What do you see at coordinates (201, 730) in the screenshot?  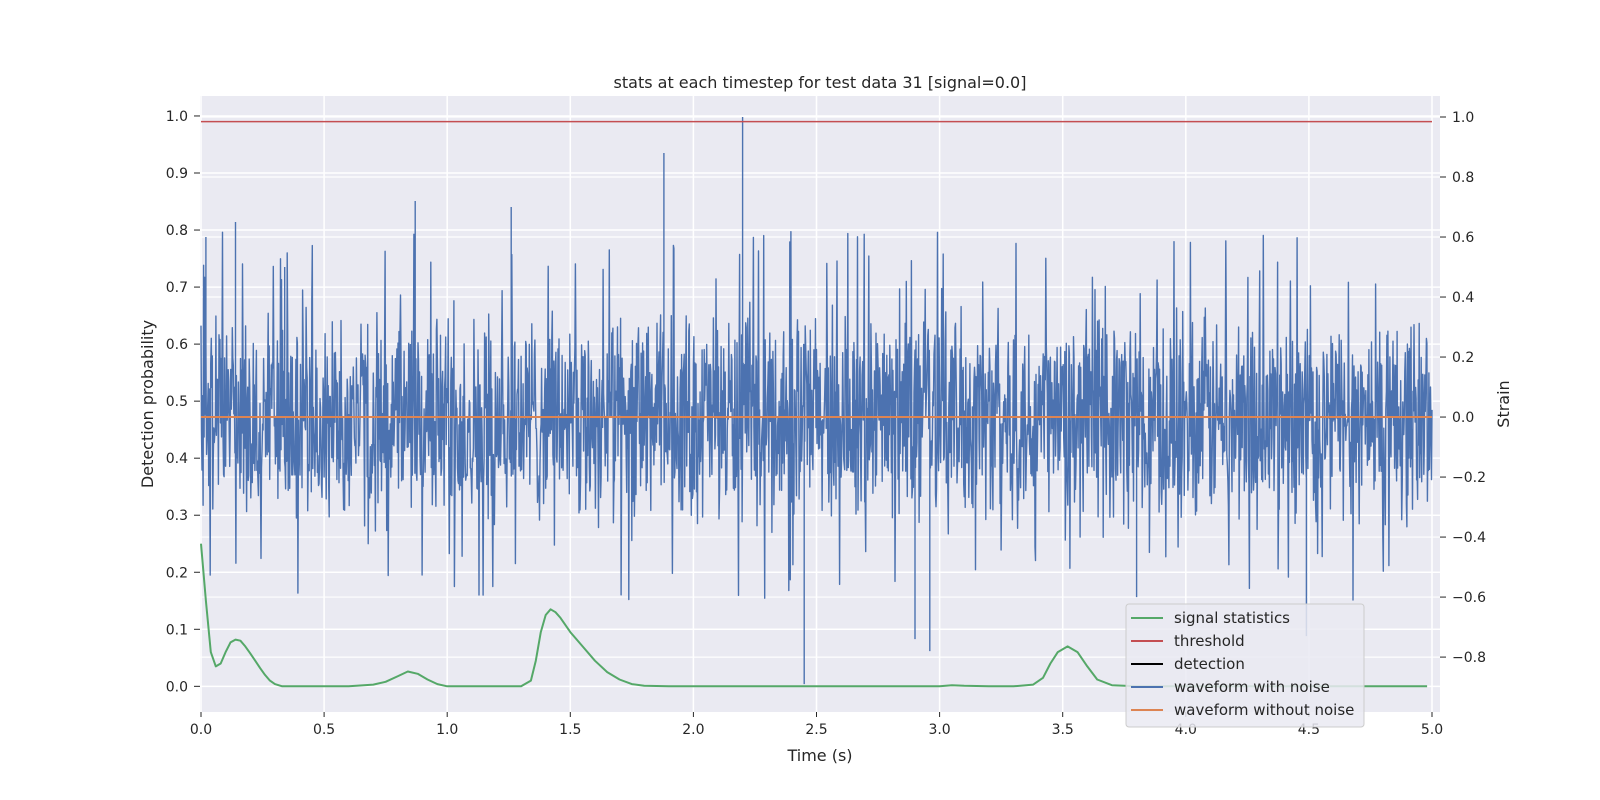 I see `x-tick-label: 0.0` at bounding box center [201, 730].